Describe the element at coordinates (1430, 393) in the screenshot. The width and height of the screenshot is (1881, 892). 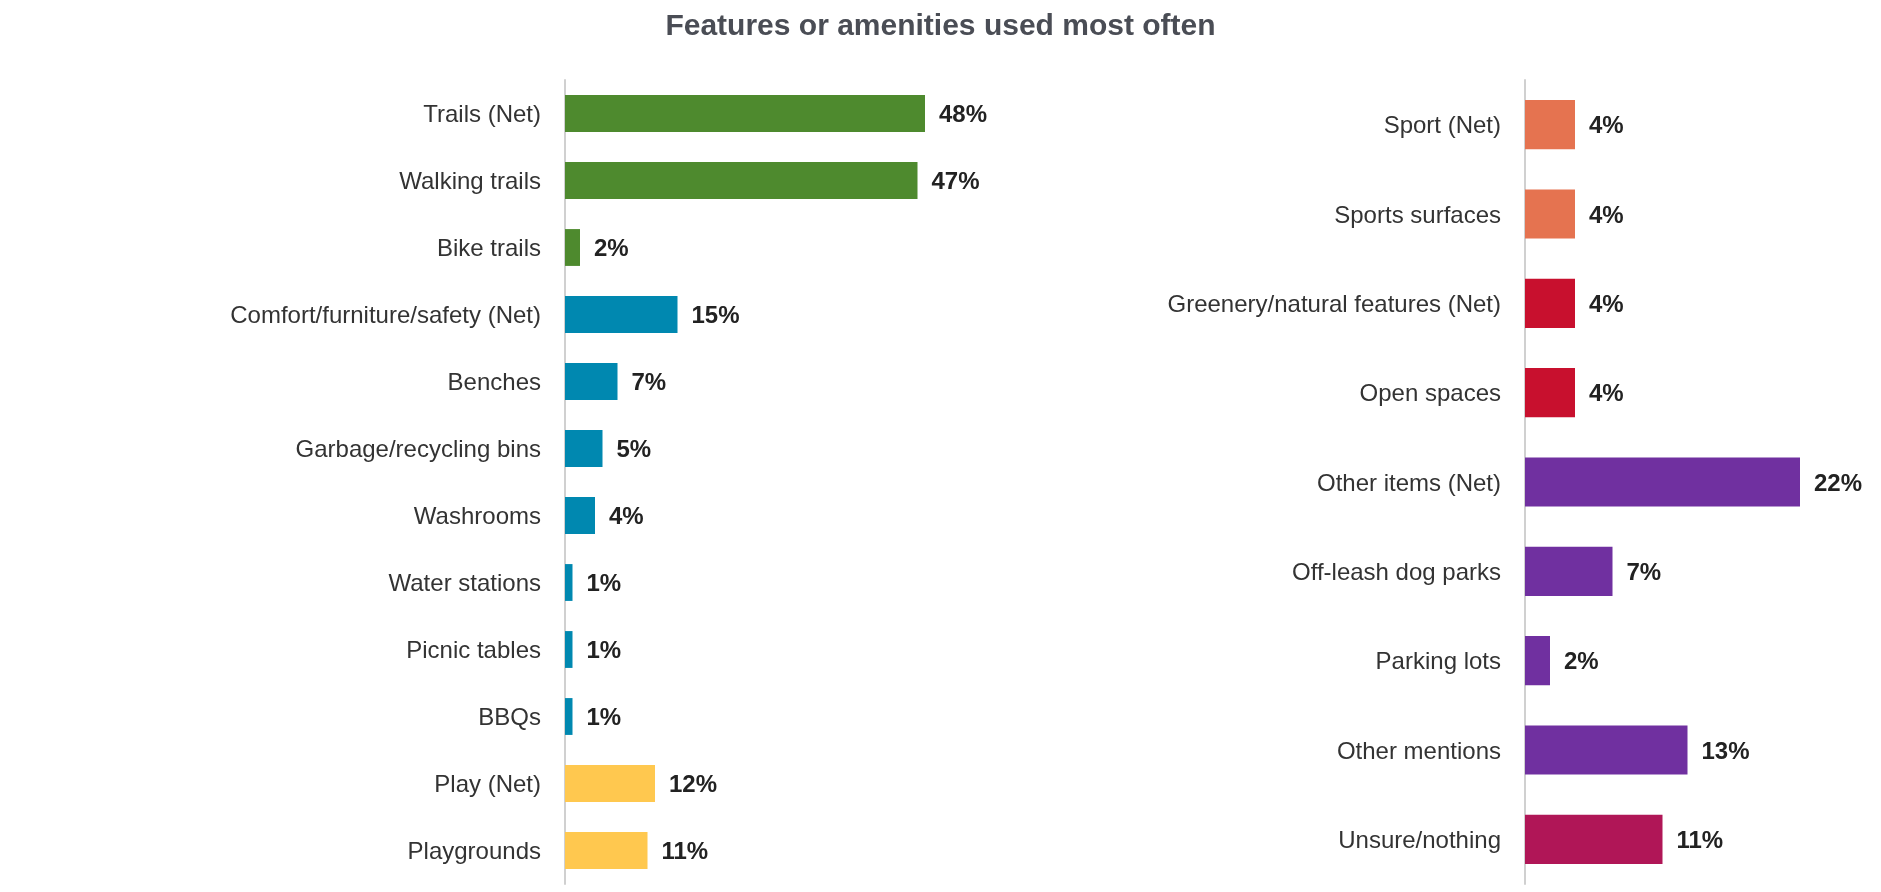
I see `y-tick-label: Open spaces` at that location.